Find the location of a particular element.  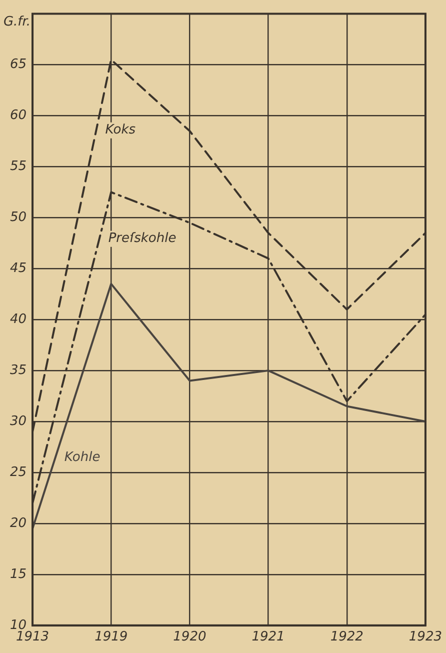

x-tick-label: 1913 is located at coordinates (33, 637).